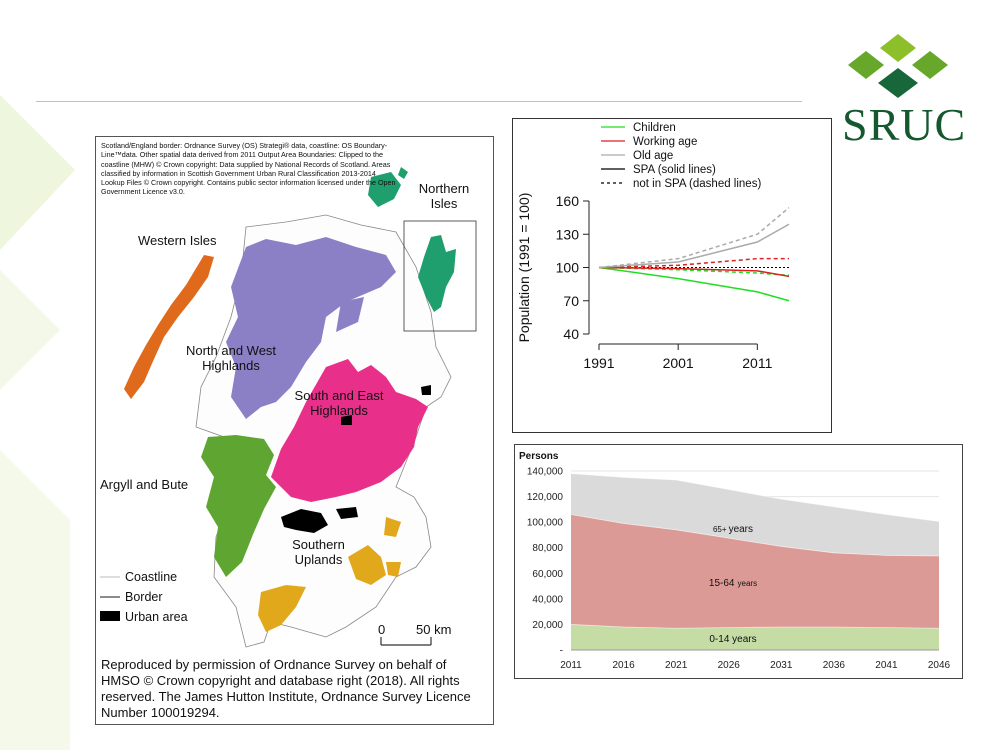 This screenshot has height=750, width=996. I want to click on label-15-64-years: 15-64 years, so click(733, 583).